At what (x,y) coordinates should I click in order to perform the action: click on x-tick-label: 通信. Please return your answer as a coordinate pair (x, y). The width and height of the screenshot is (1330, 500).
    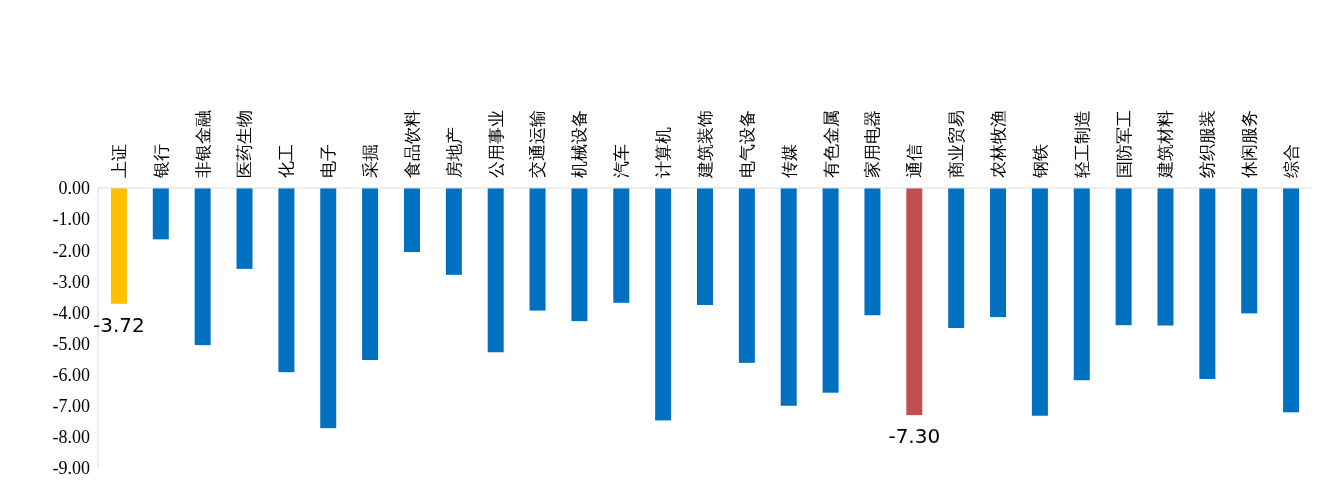
    Looking at the image, I should click on (914, 161).